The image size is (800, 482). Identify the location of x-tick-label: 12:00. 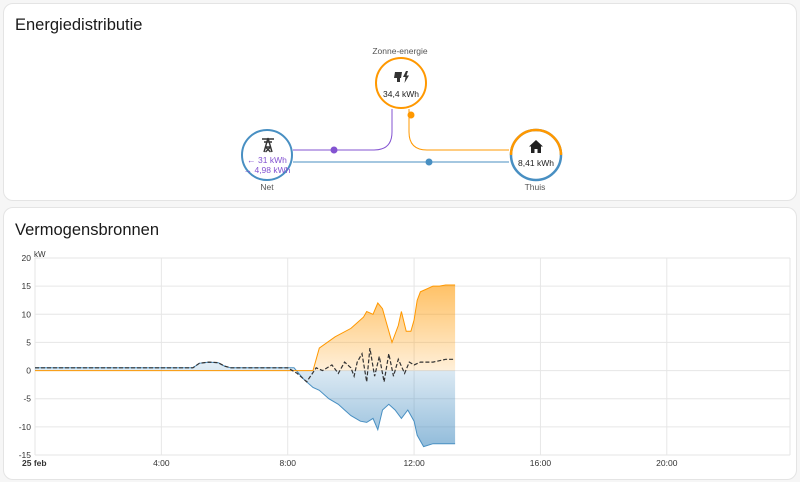
(414, 463).